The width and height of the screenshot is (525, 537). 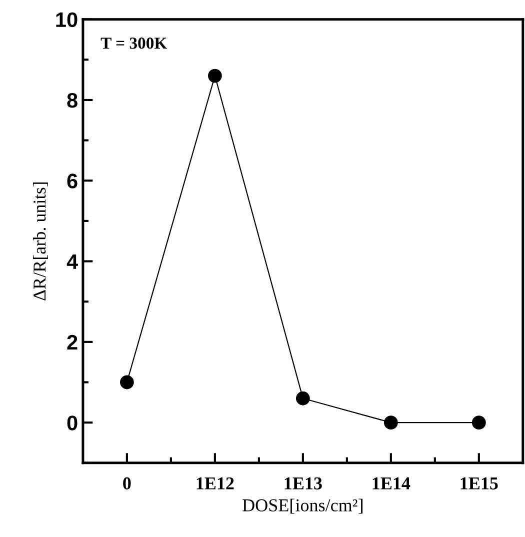 I want to click on x-tick-label: 1E15, so click(x=479, y=483).